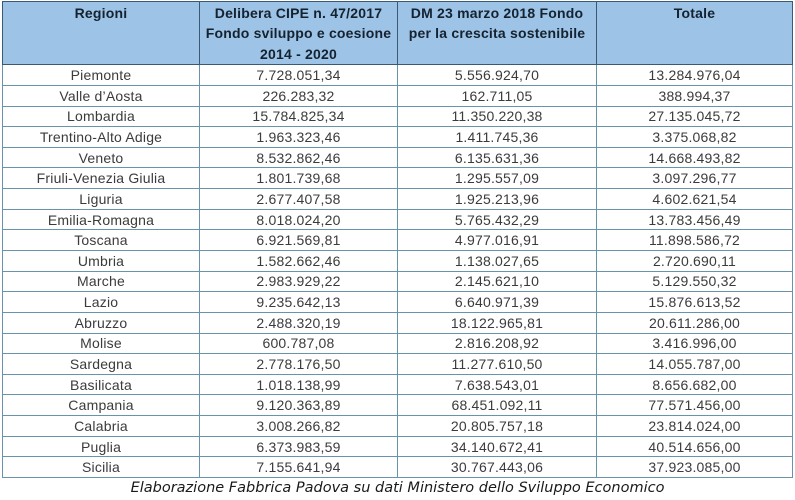  Describe the element at coordinates (298, 199) in the screenshot. I see `value-cell: 2.677.407,58` at that location.